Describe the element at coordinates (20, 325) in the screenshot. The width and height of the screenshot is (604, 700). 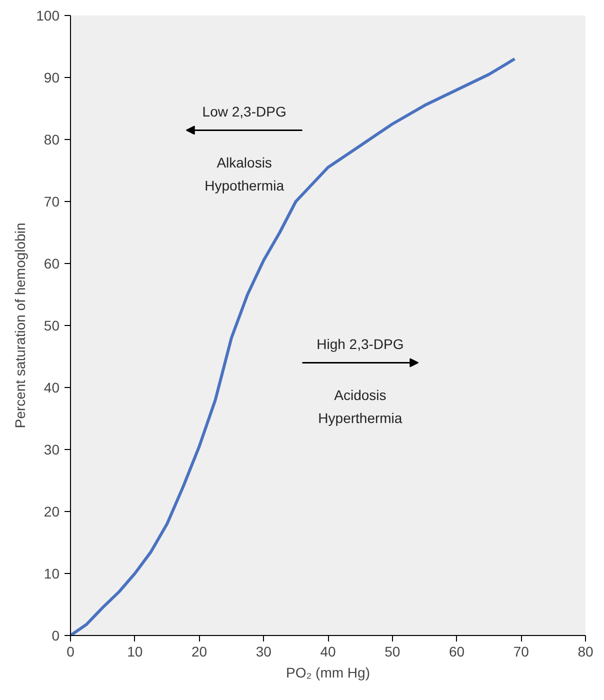
I see `y-axis-title: Percent saturation of hemoglobin` at that location.